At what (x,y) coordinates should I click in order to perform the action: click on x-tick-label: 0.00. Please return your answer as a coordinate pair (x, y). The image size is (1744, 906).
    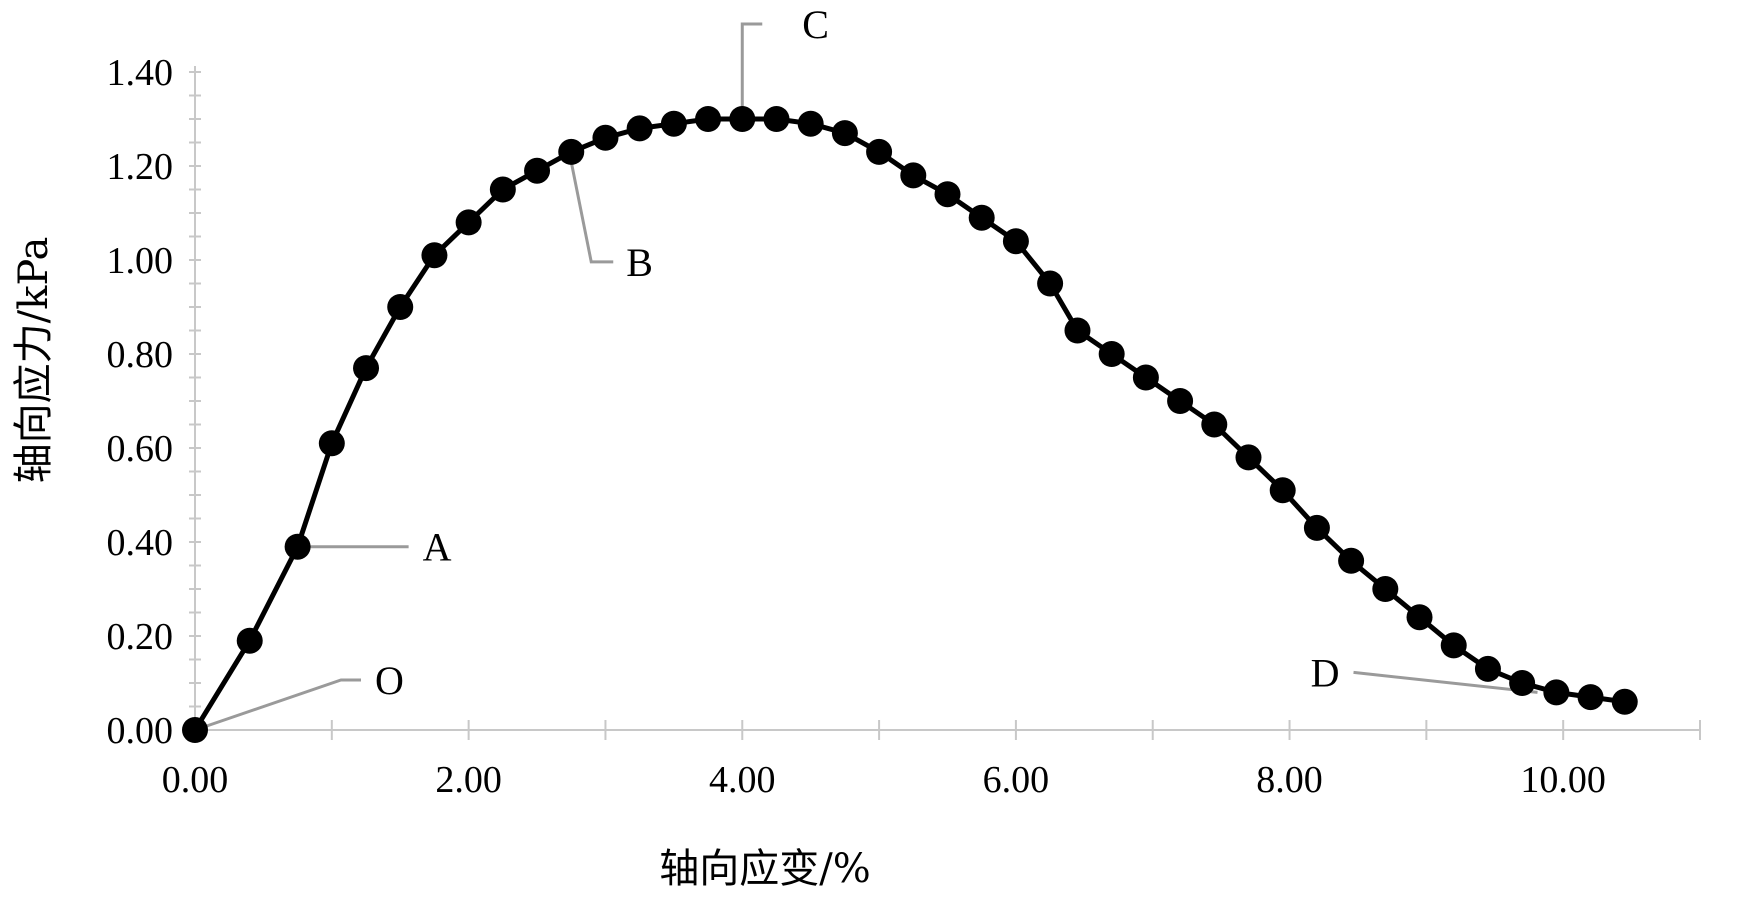
    Looking at the image, I should click on (195, 780).